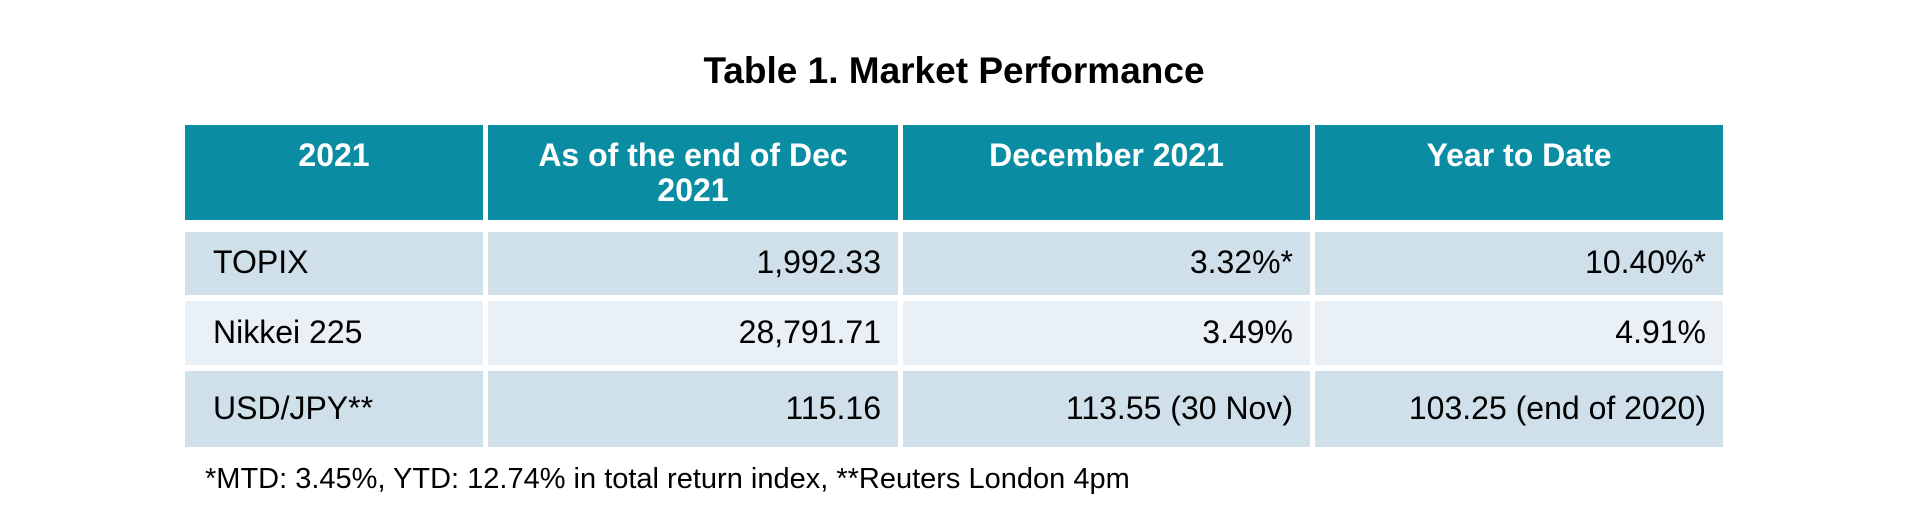 This screenshot has width=1920, height=528. Describe the element at coordinates (334, 408) in the screenshot. I see `row-label: USD/JPY**` at that location.